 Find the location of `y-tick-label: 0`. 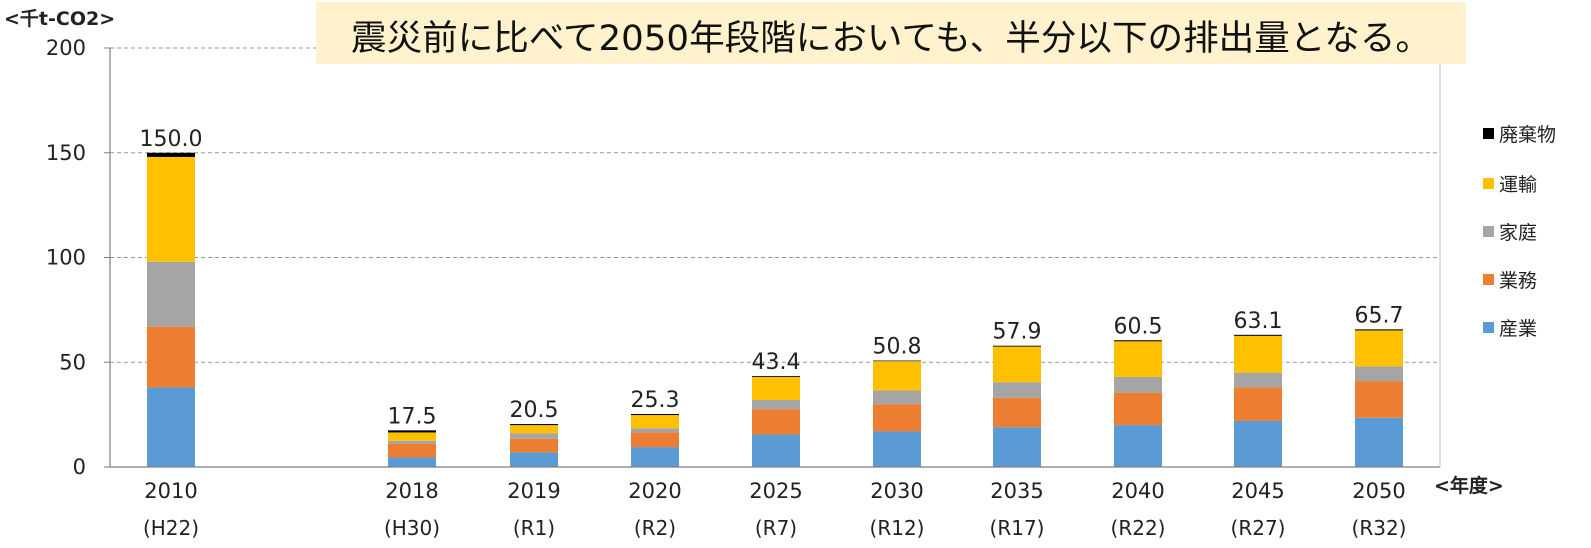

y-tick-label: 0 is located at coordinates (79, 467).